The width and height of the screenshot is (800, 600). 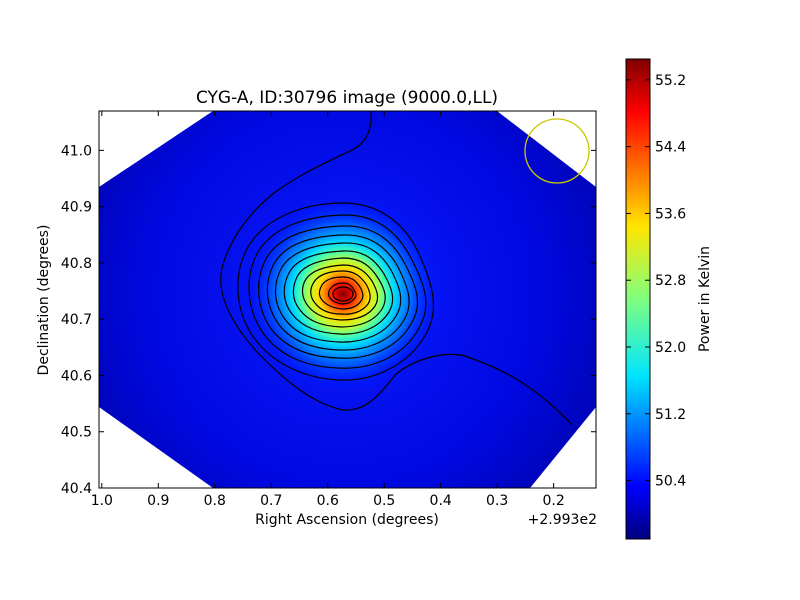 What do you see at coordinates (271, 501) in the screenshot?
I see `x-tick-label: 0.7` at bounding box center [271, 501].